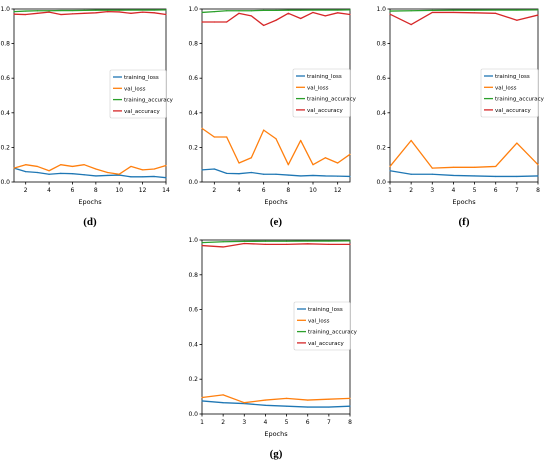  I want to click on x-tick-label: 10, so click(119, 190).